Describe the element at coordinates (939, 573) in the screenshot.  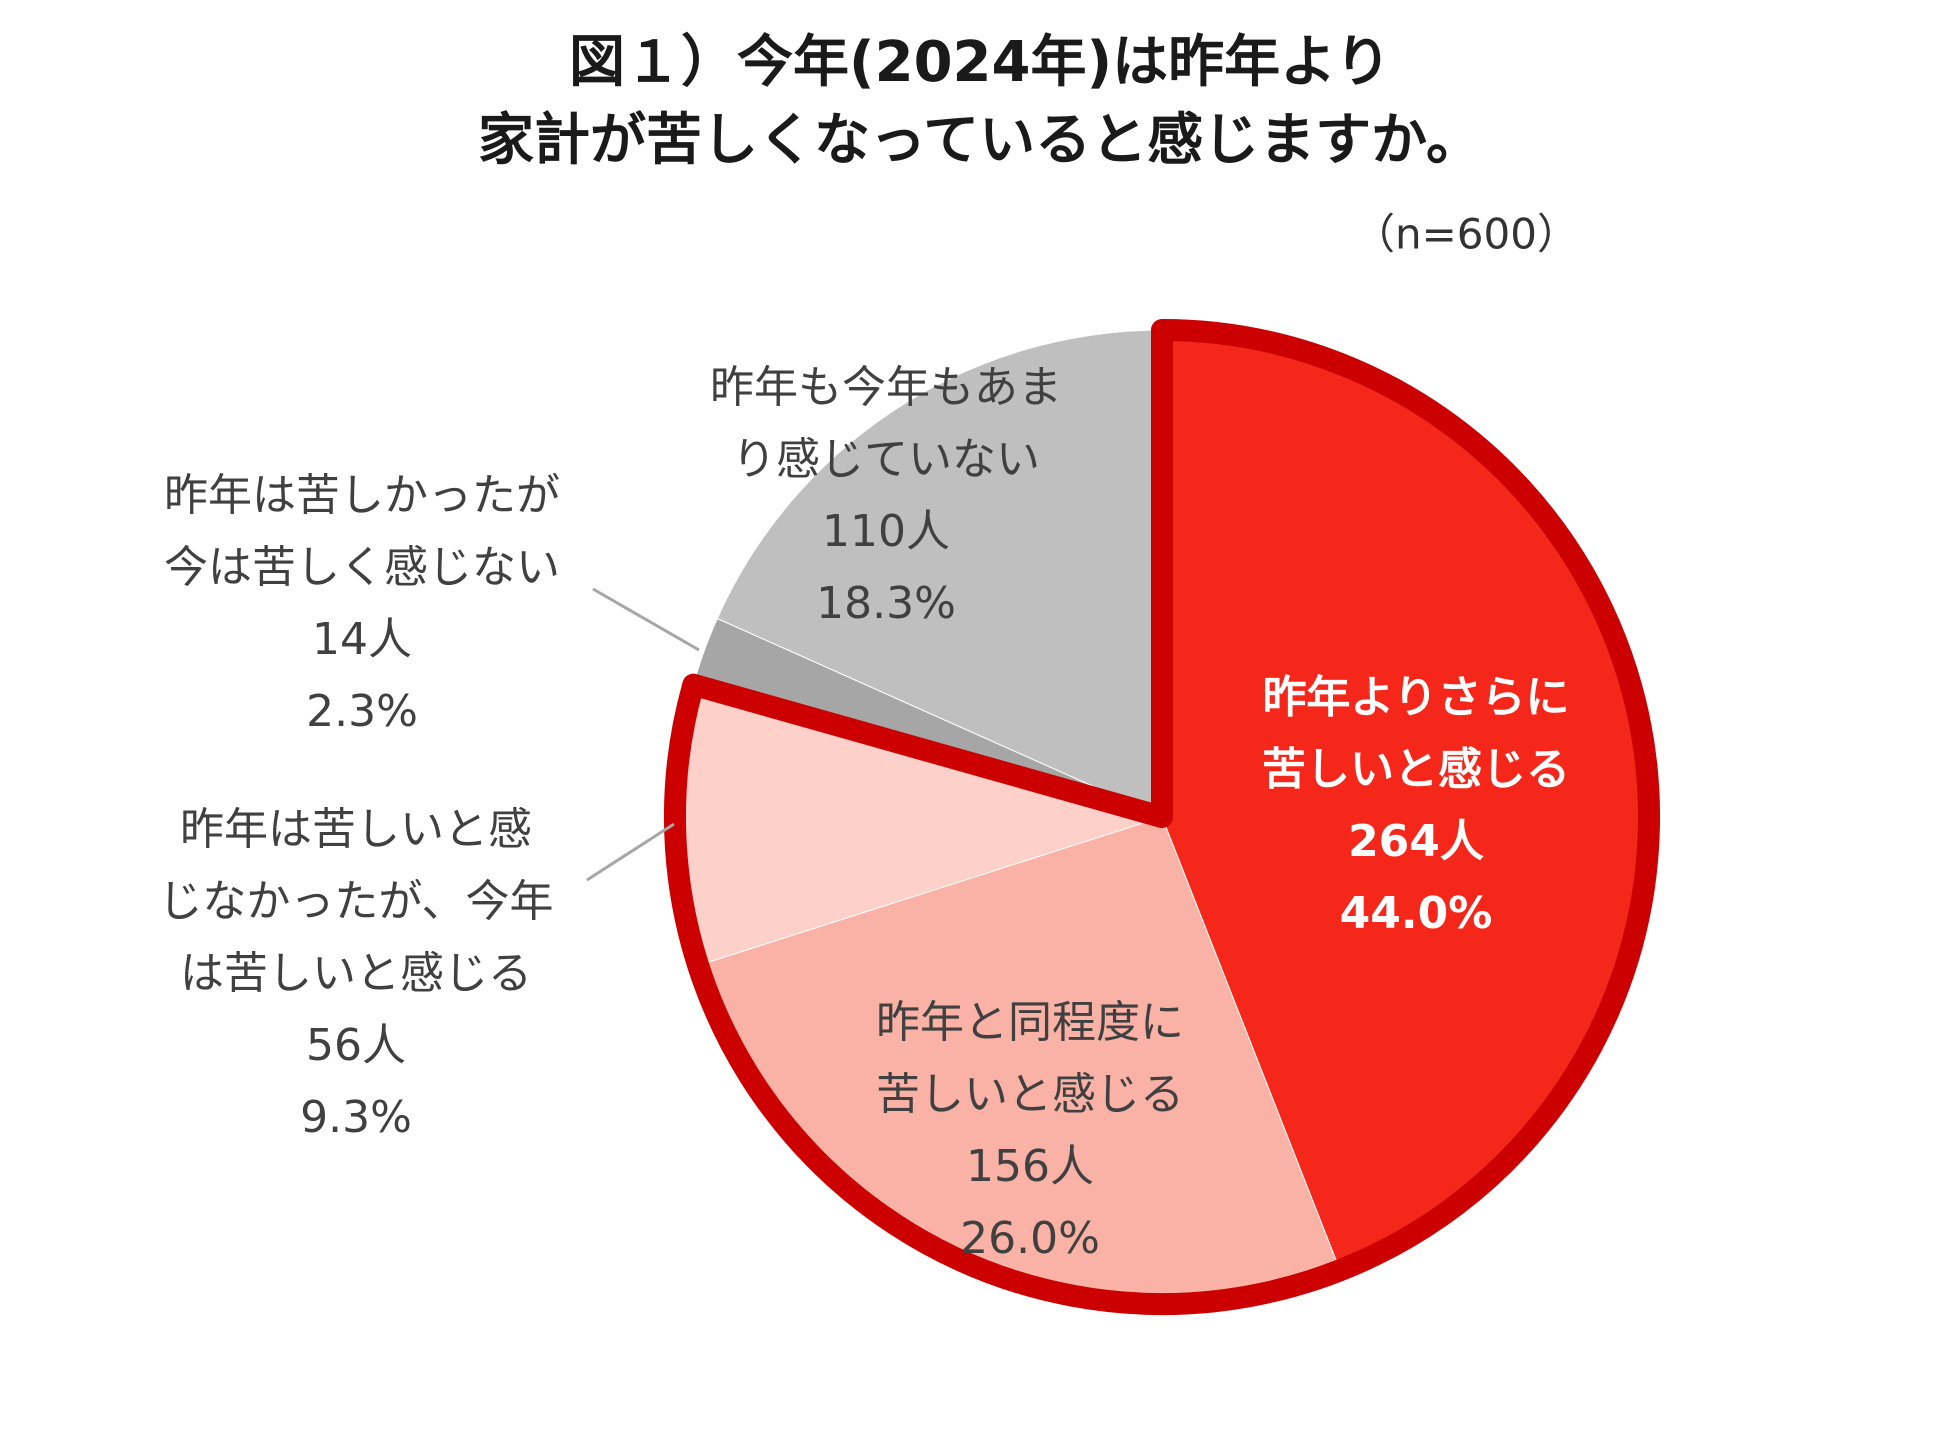
I see `pie-slice` at that location.